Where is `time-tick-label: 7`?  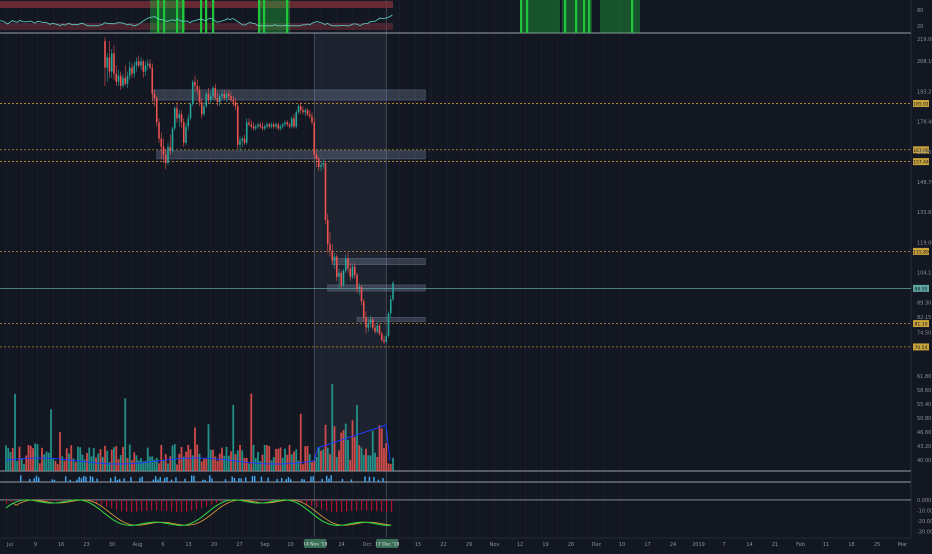
time-tick-label: 7 is located at coordinates (723, 545).